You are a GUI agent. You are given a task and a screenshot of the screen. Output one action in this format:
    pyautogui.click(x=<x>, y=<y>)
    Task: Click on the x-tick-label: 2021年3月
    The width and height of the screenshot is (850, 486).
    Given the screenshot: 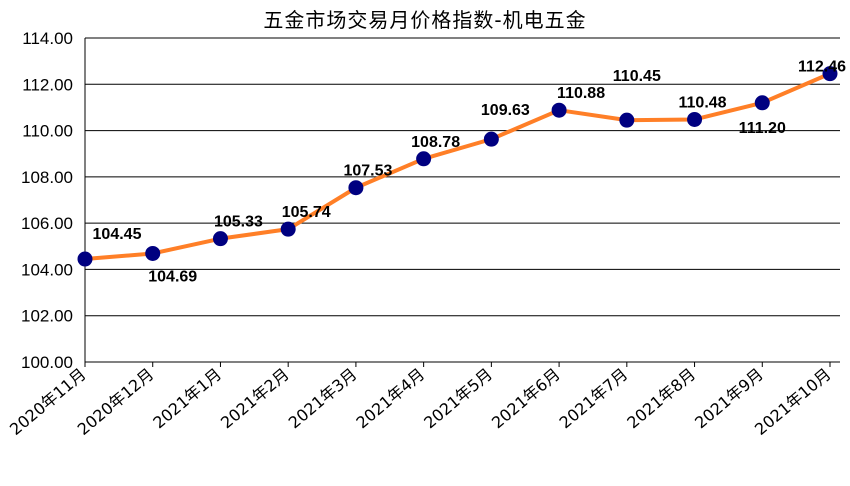 What is the action you would take?
    pyautogui.click(x=323, y=399)
    